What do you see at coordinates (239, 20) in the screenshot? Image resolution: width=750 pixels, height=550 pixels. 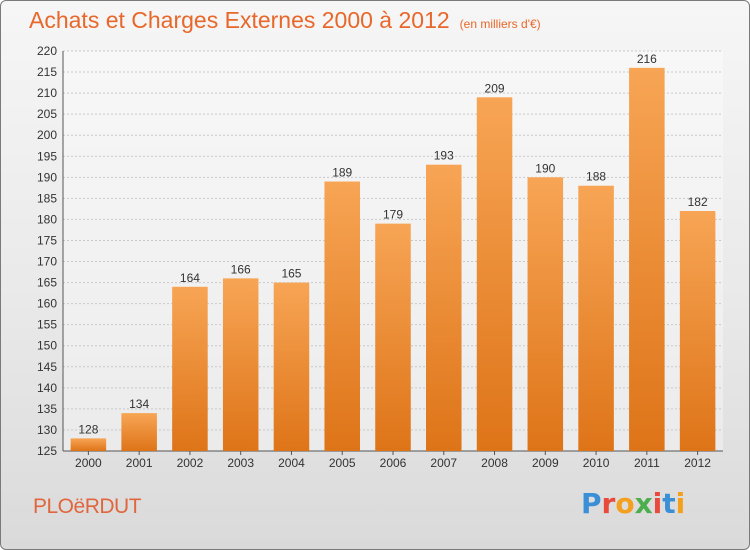 I see `title-text: Achats et Charges Externes 2000 à 2012` at bounding box center [239, 20].